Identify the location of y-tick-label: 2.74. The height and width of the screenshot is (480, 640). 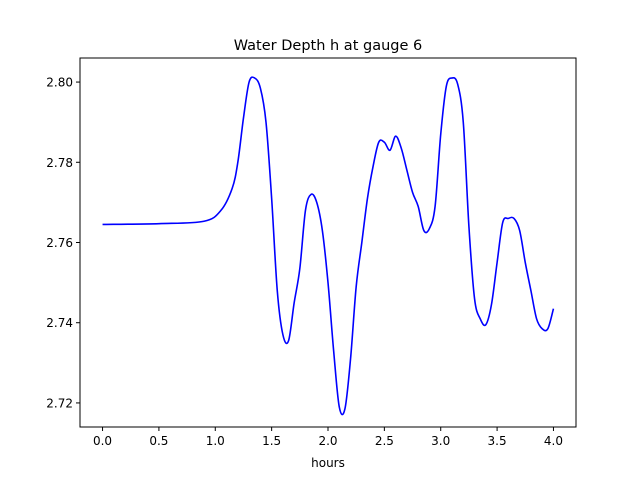
(59, 323).